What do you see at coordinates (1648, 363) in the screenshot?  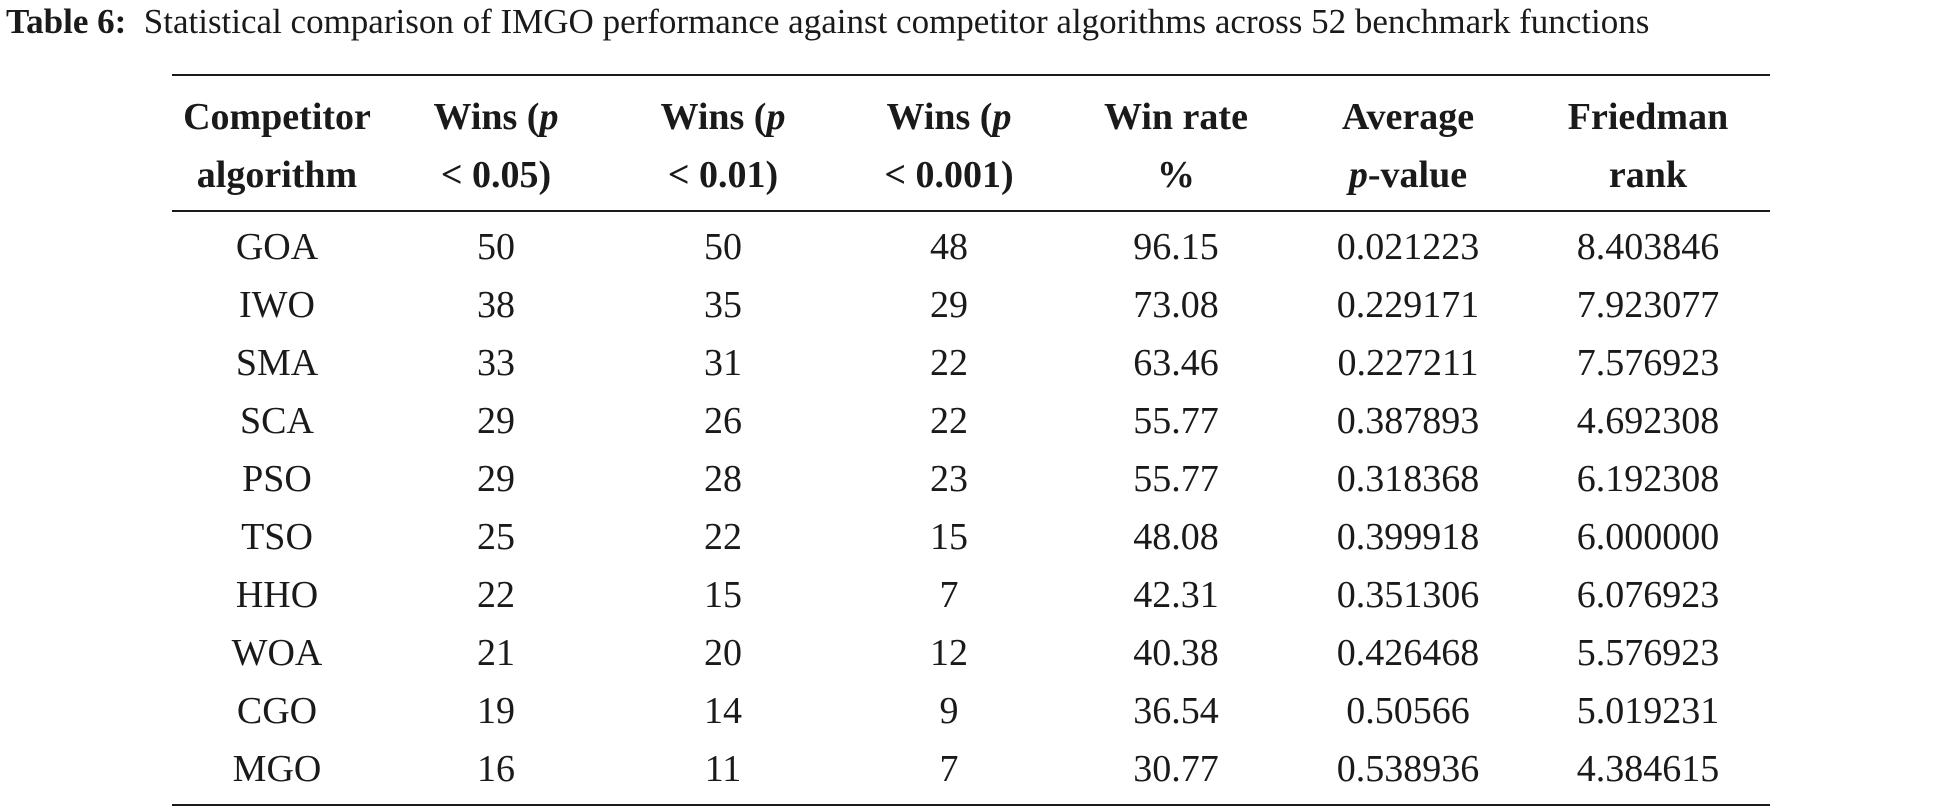 I see `cell-friedman-rank: 7.576923` at bounding box center [1648, 363].